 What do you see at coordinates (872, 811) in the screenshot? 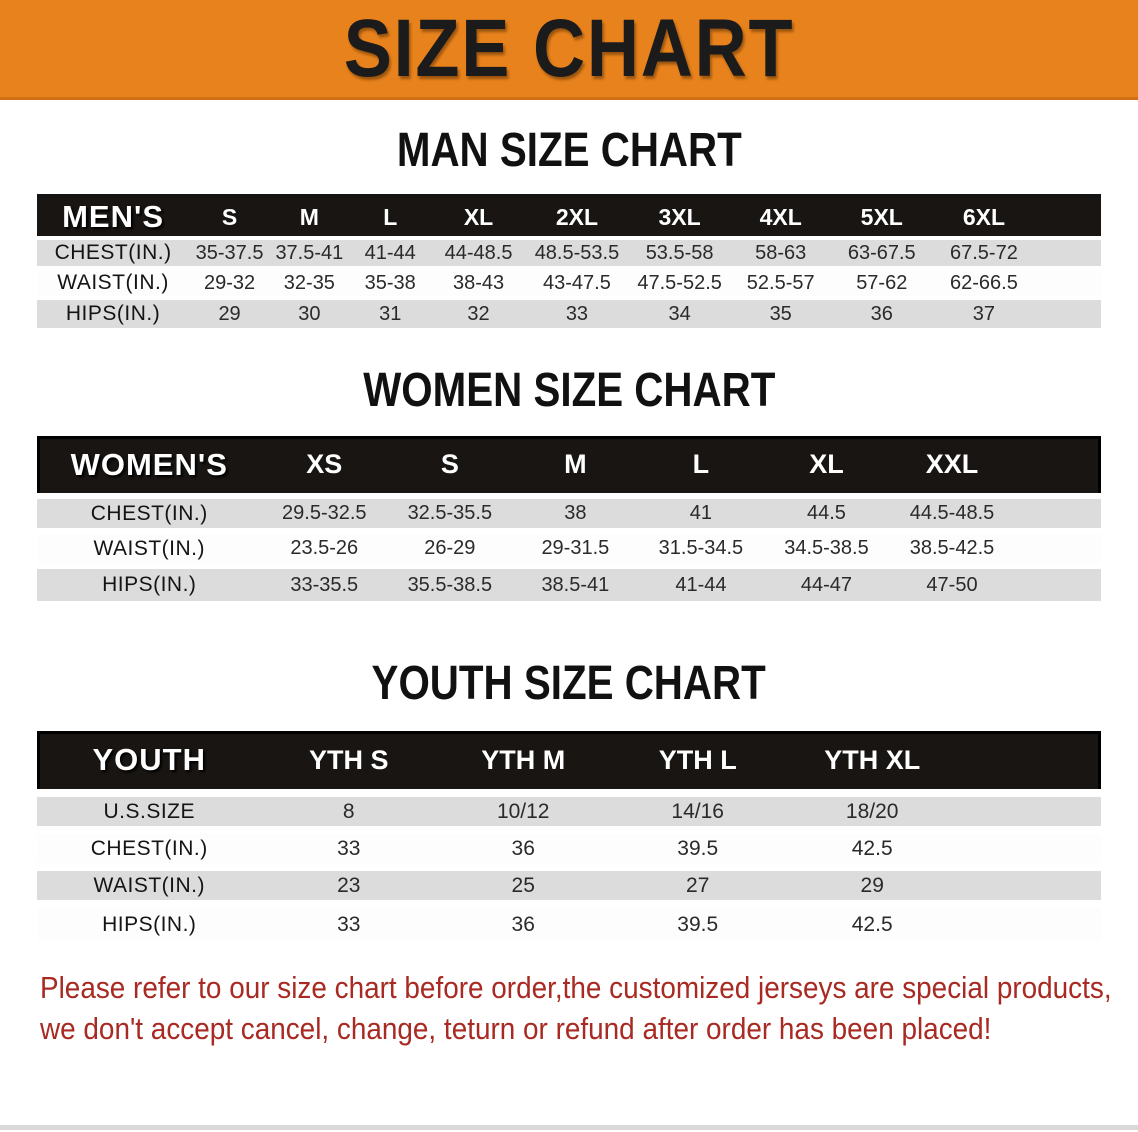
I see `measure-value: 18/20` at bounding box center [872, 811].